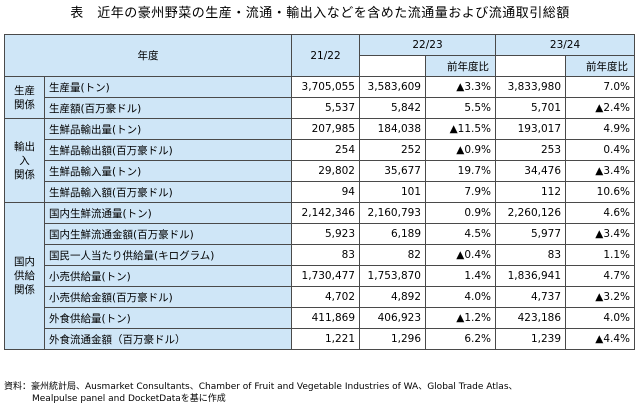 The width and height of the screenshot is (640, 409). I want to click on table-row: 外食供給量(トン) 411,869 406,923 ▲1.2% 423,186 4.0%, so click(320, 318).